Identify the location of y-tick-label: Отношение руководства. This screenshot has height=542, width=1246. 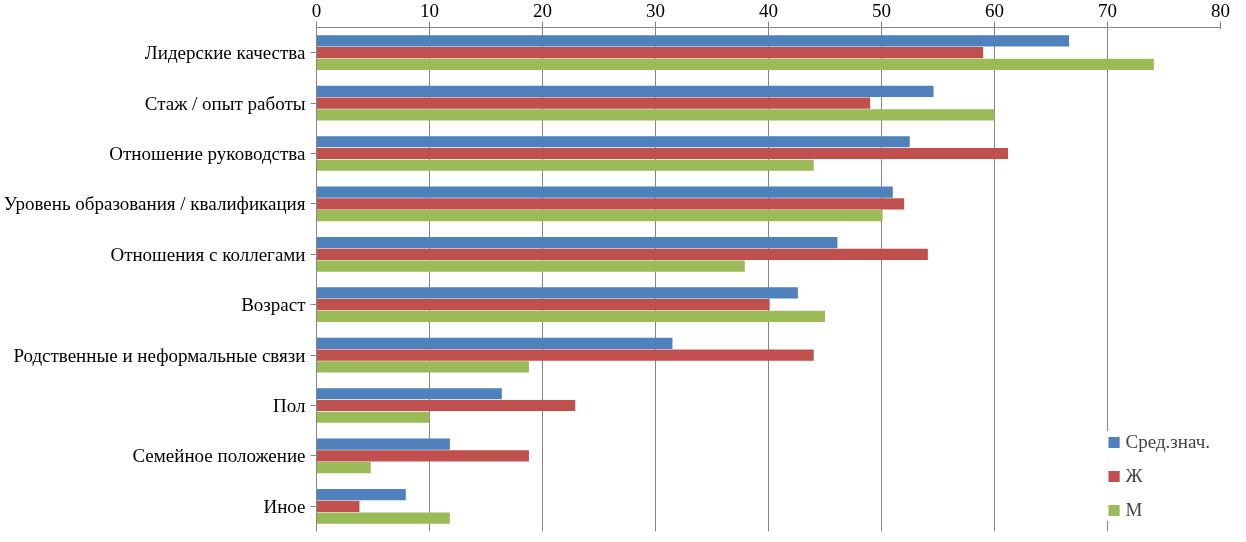
(208, 153).